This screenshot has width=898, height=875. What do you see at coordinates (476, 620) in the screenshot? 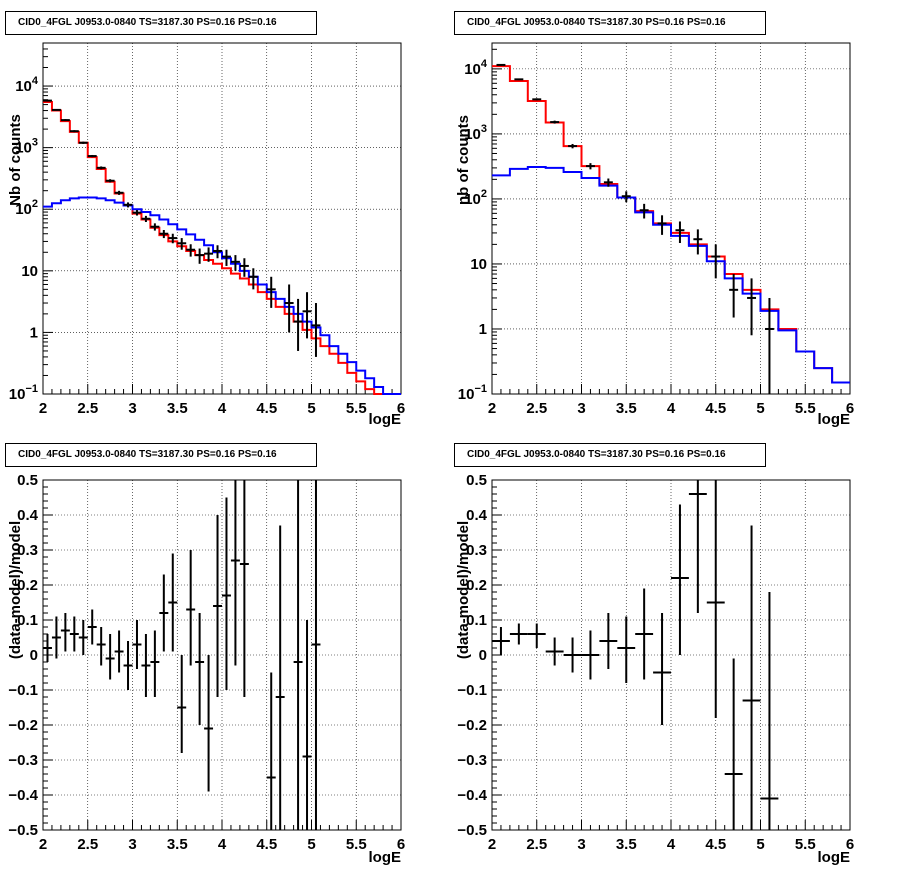
I see `y-tick-label: 0.1` at bounding box center [476, 620].